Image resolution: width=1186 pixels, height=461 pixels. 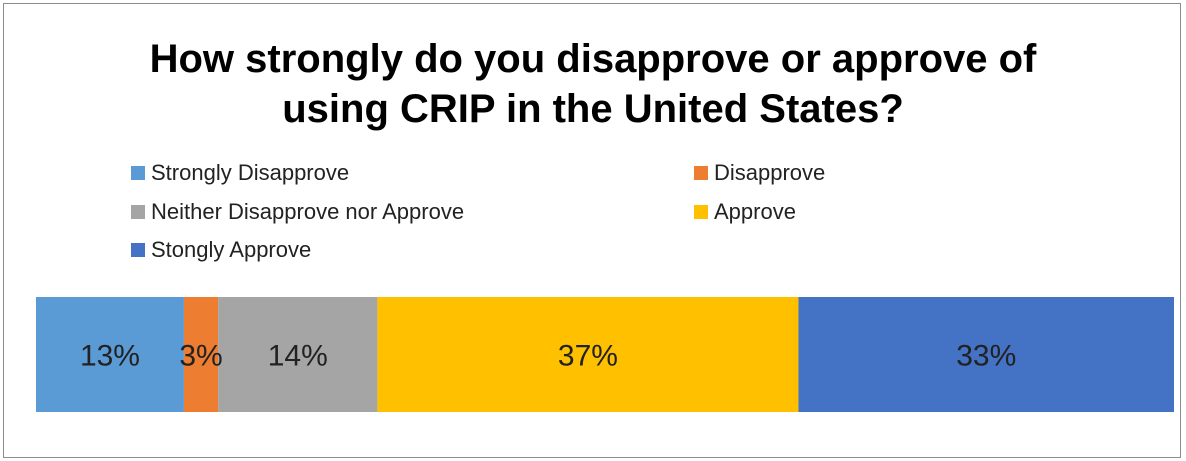 What do you see at coordinates (593, 109) in the screenshot?
I see `chart-title-line-2: using CRIP in the United States?` at bounding box center [593, 109].